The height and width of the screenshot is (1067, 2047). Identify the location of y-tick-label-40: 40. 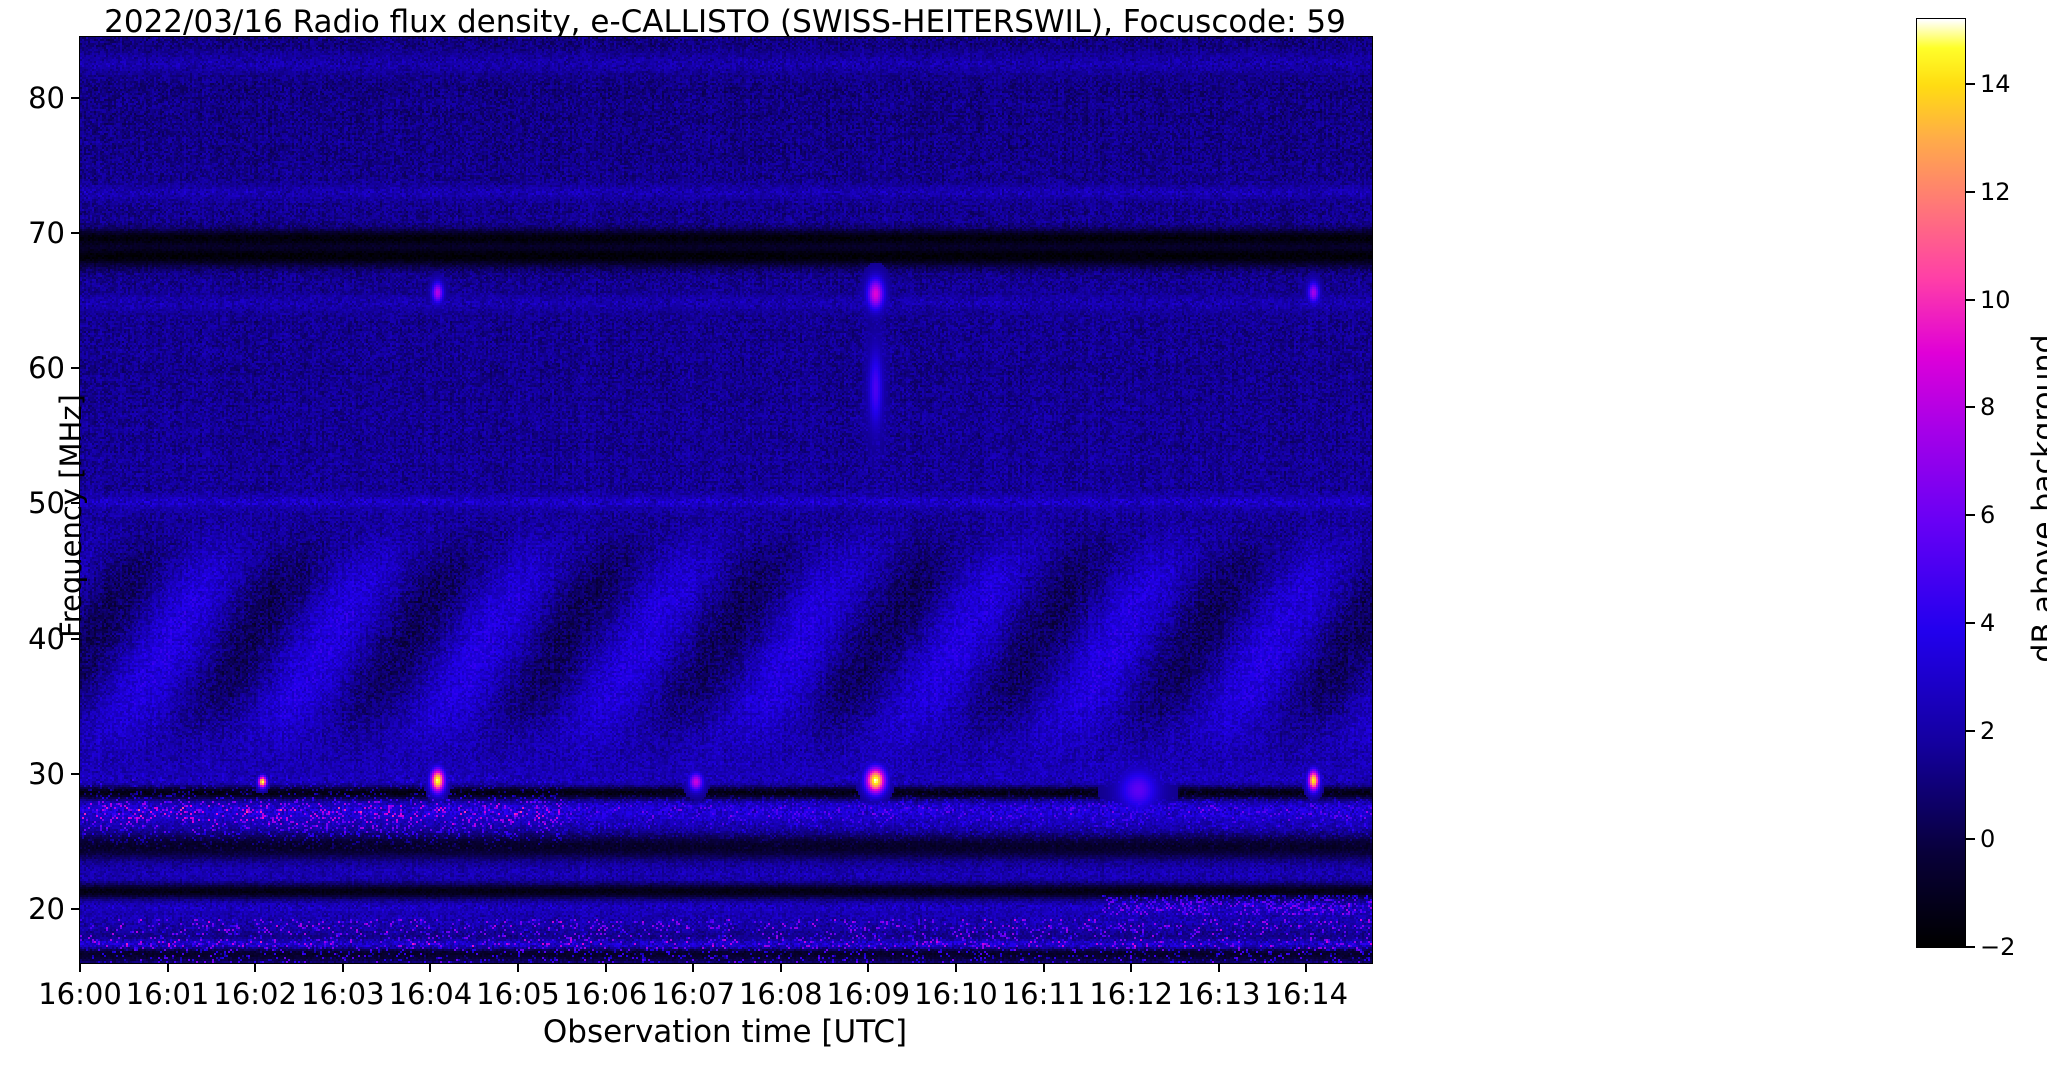
(46, 638).